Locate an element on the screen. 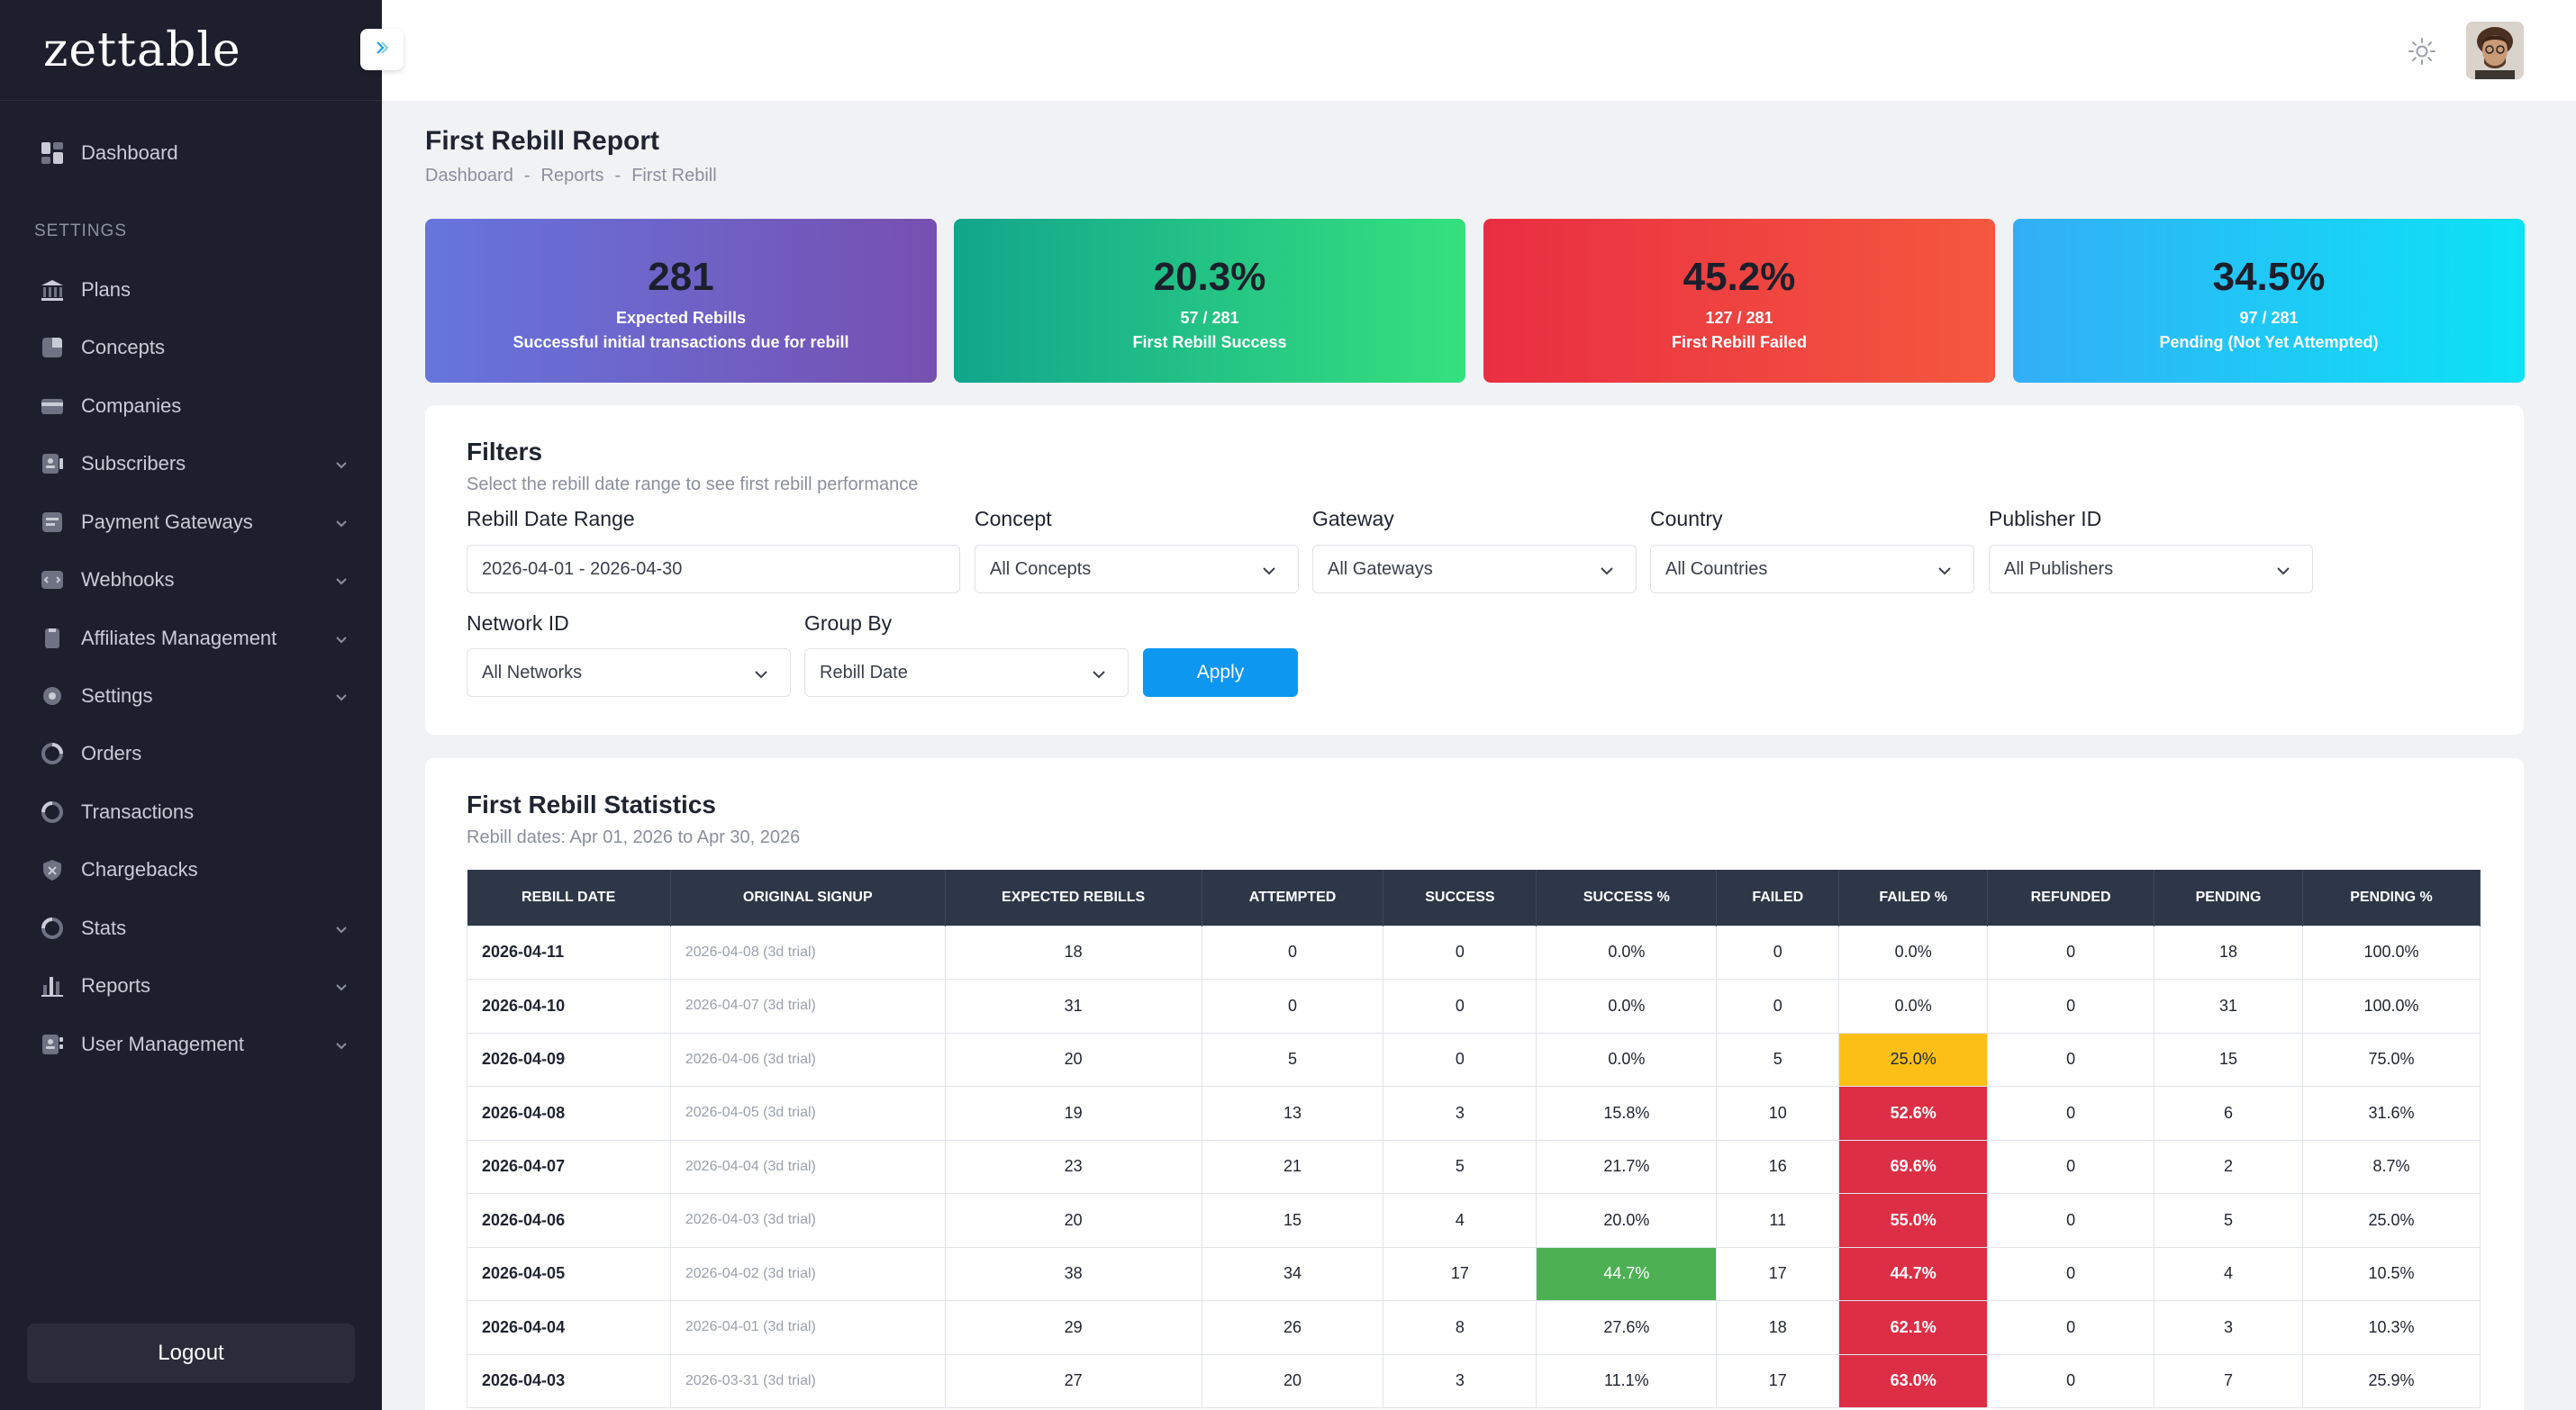 Image resolution: width=2576 pixels, height=1410 pixels. user-management-icon is located at coordinates (52, 1044).